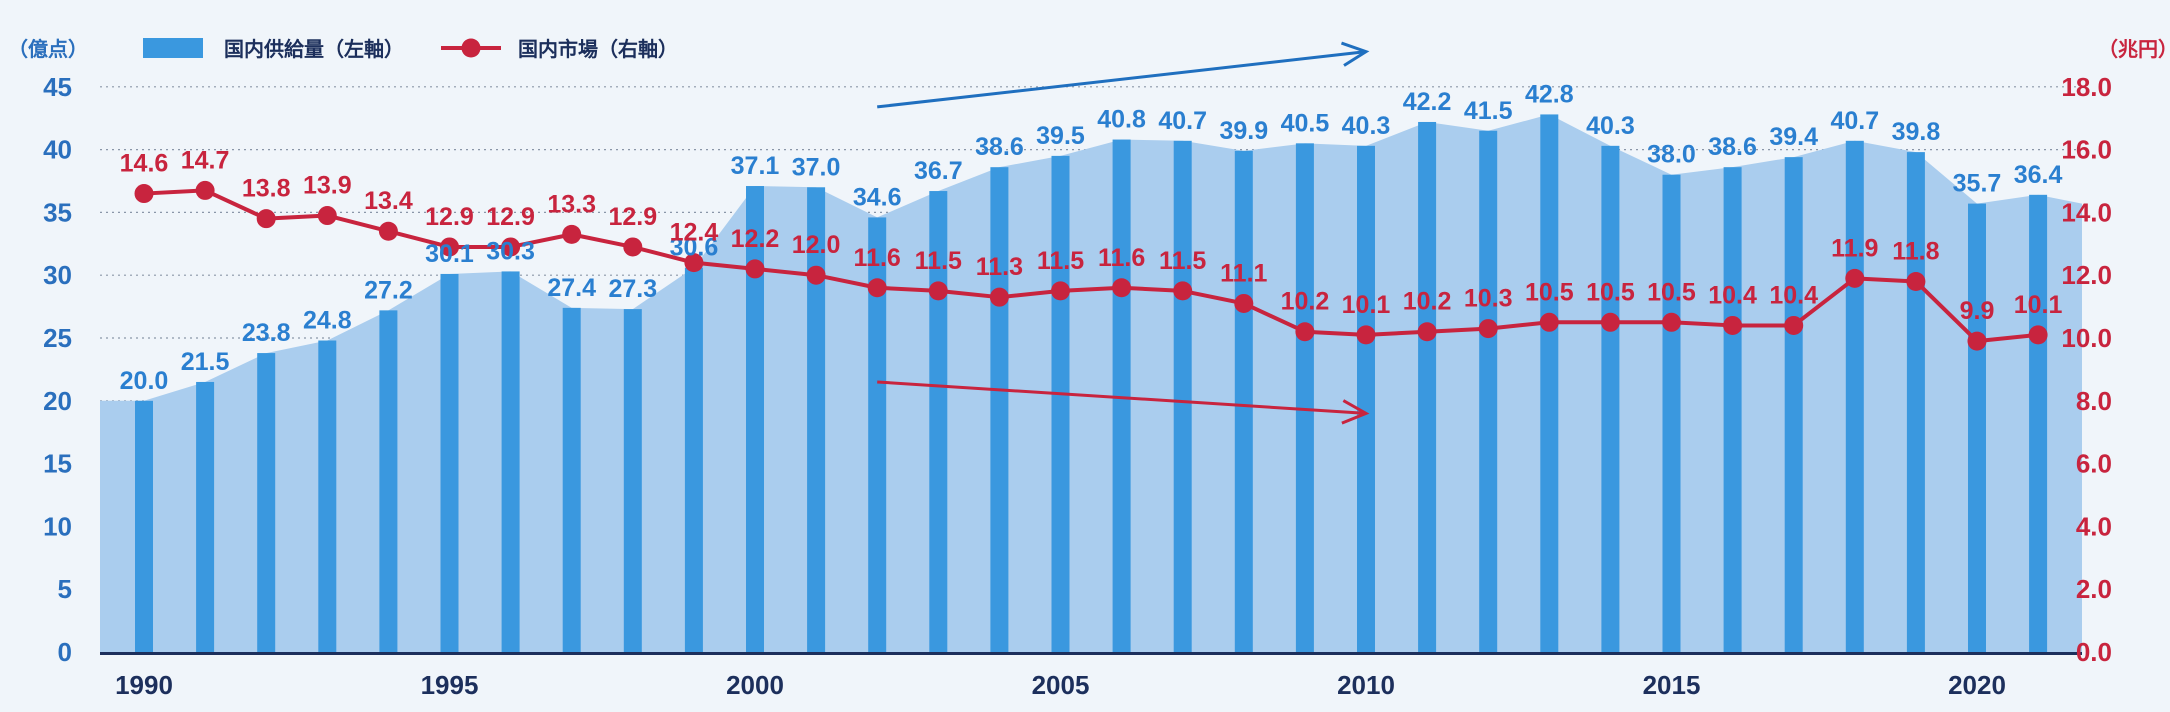 The image size is (2170, 712). I want to click on y-left-tick-label: 35, so click(57, 212).